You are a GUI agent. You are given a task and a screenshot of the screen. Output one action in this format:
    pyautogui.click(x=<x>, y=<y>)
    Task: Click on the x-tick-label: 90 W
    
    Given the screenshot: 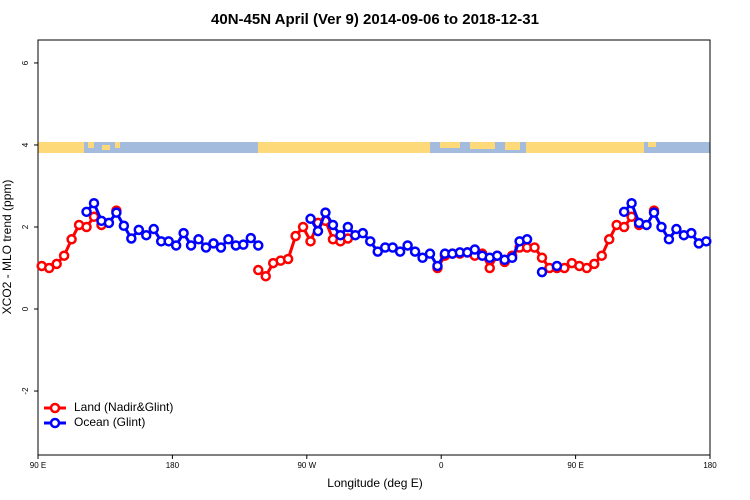 What is the action you would take?
    pyautogui.click(x=306, y=465)
    